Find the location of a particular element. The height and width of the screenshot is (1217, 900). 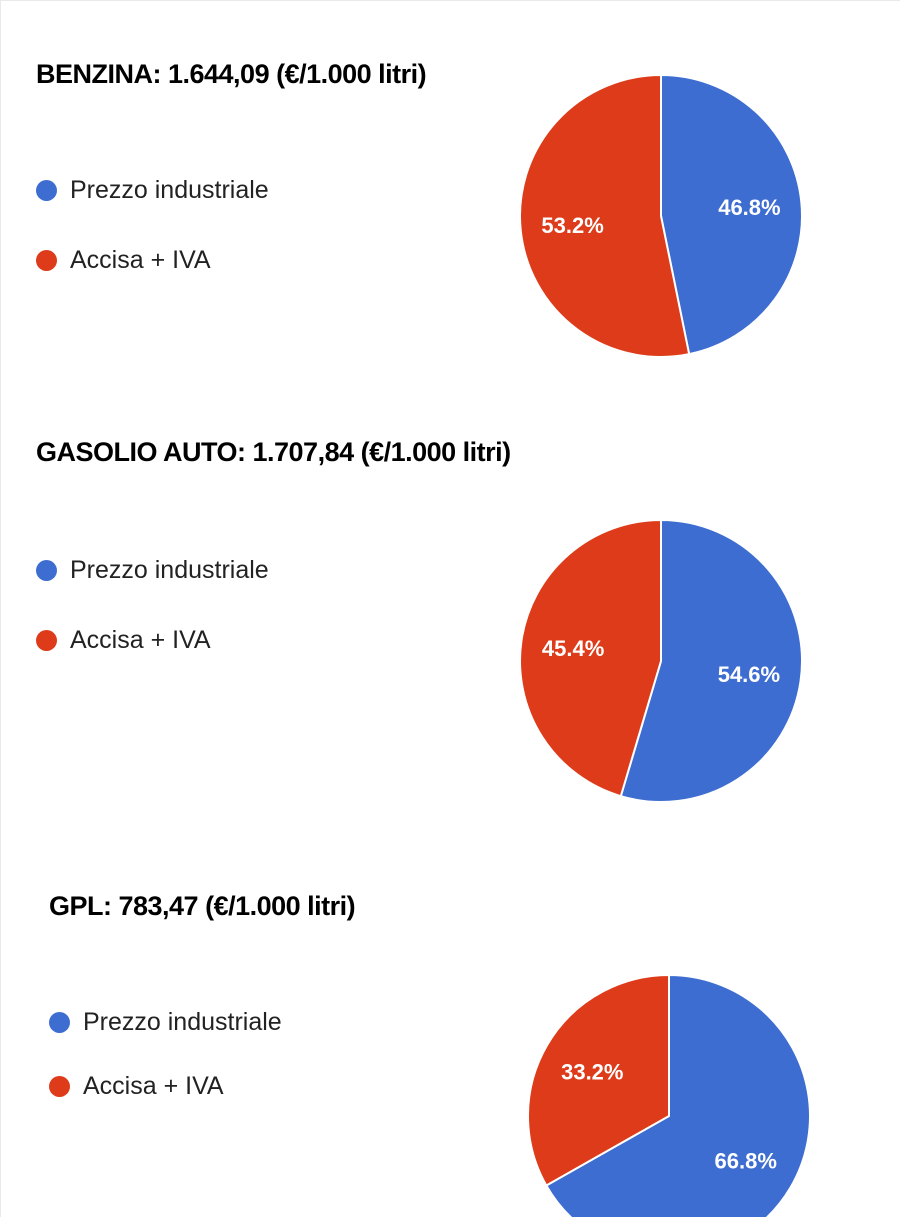

pie-chart-gpl: 66.8% 33.2% is located at coordinates (669, 1095).